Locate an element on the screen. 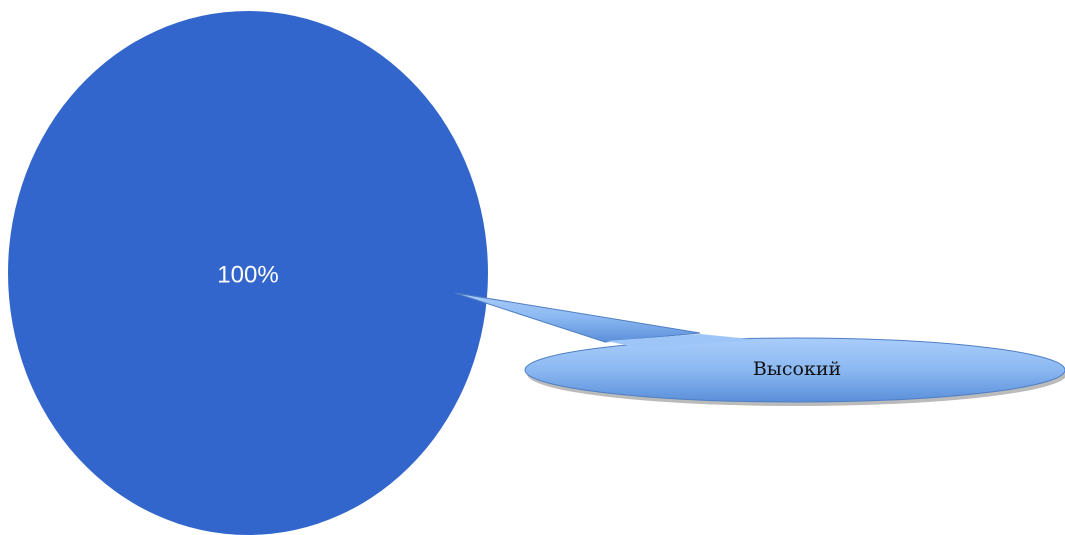  callout-bubble is located at coordinates (794, 370).